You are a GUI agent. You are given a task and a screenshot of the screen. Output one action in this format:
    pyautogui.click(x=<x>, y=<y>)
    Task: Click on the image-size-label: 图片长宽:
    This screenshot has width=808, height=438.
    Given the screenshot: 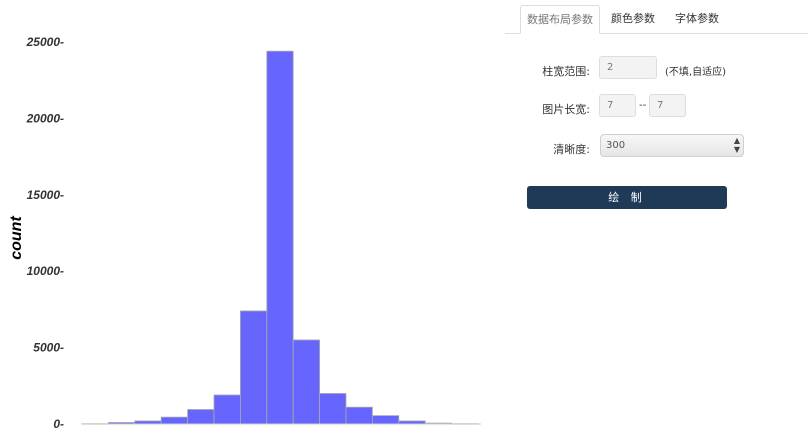 What is the action you would take?
    pyautogui.click(x=566, y=109)
    